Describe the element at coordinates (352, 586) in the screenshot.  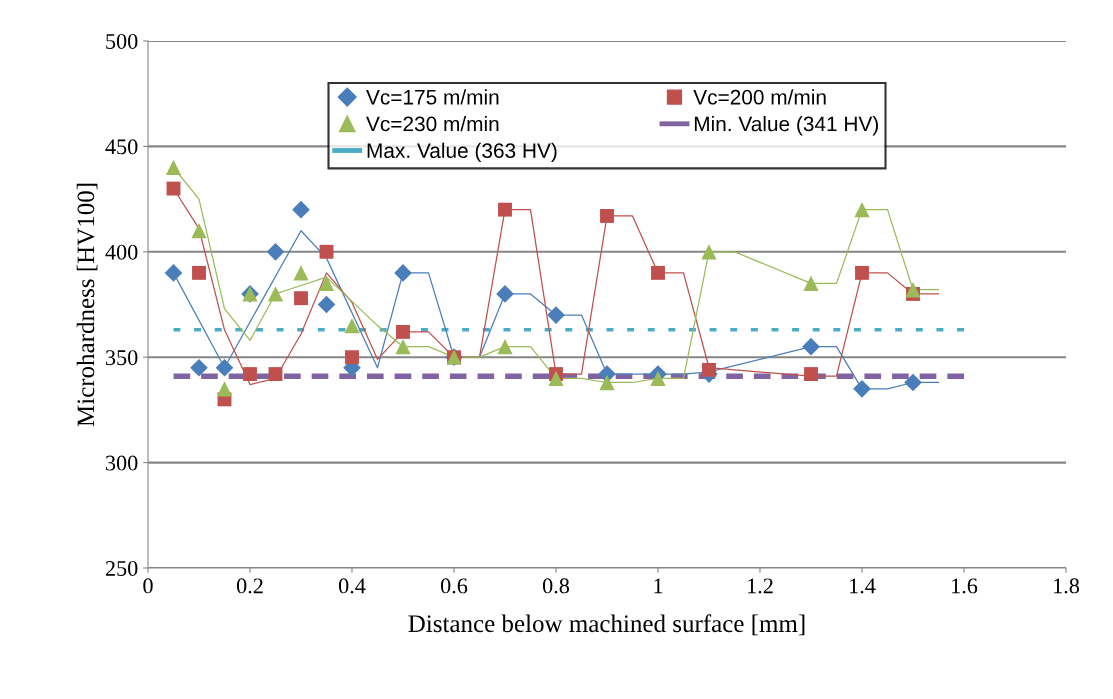
I see `x-tick-label: 0.4` at that location.